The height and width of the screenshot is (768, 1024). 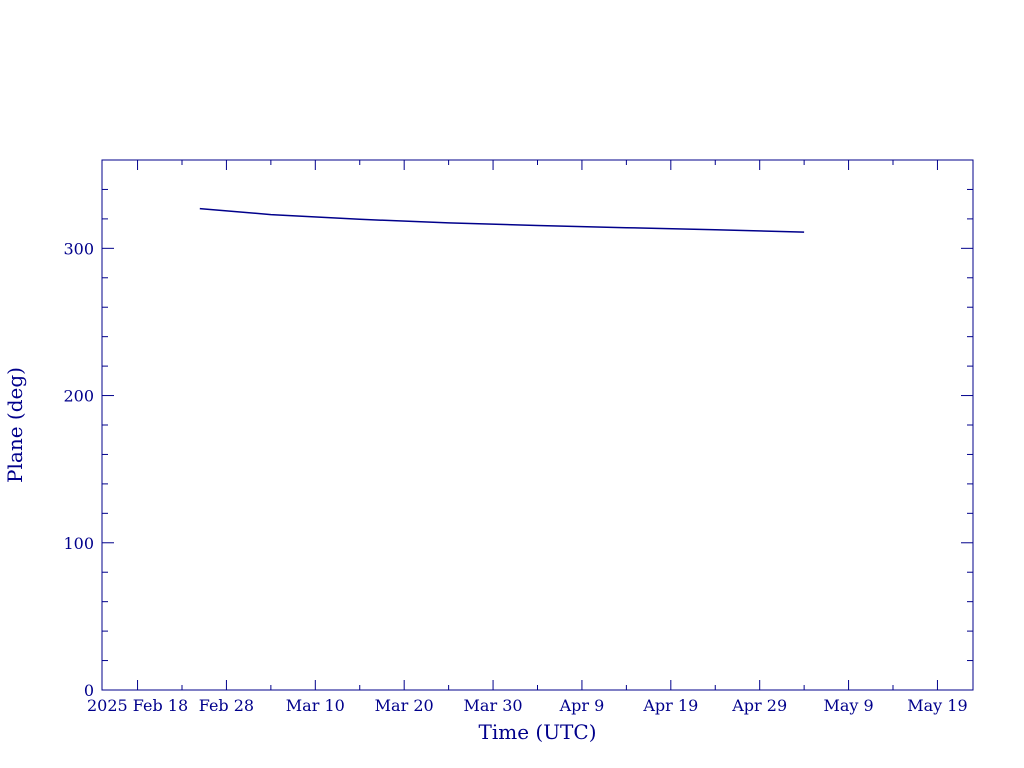 What do you see at coordinates (848, 705) in the screenshot?
I see `x-tick-label: May 9` at bounding box center [848, 705].